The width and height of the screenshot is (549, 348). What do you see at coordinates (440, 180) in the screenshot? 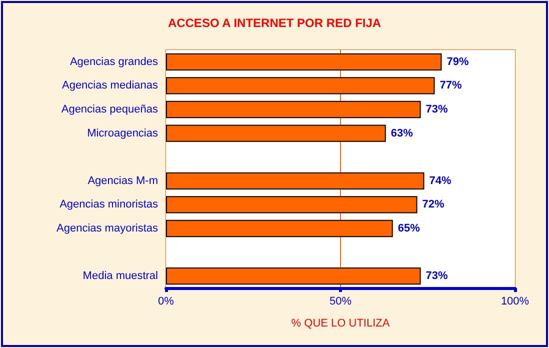
I see `data-label: 74%` at bounding box center [440, 180].